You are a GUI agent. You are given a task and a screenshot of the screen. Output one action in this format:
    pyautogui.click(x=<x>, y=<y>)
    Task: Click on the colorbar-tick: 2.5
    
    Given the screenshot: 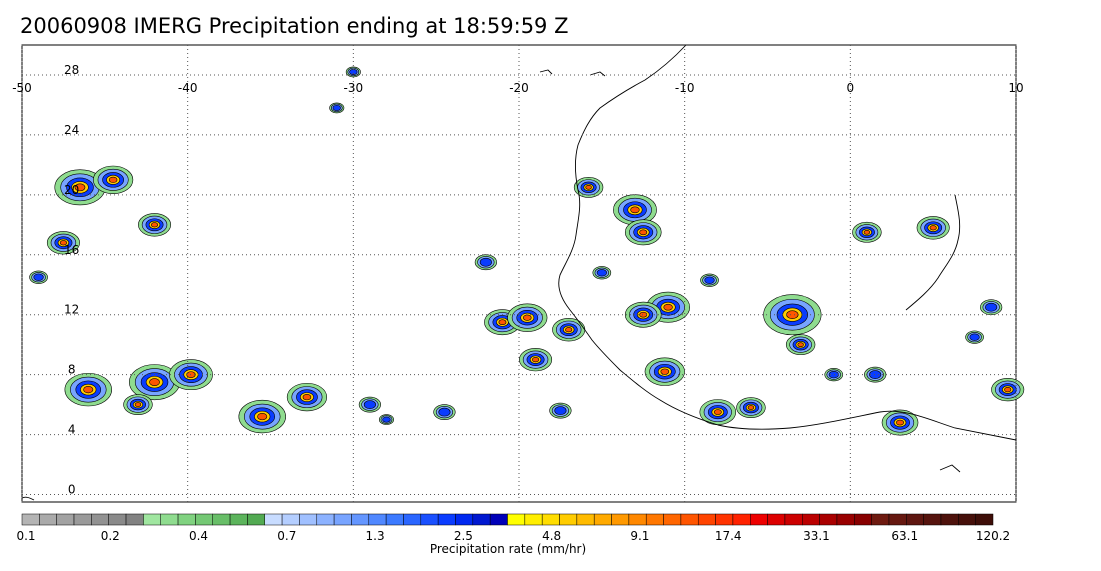 What is the action you would take?
    pyautogui.click(x=463, y=536)
    